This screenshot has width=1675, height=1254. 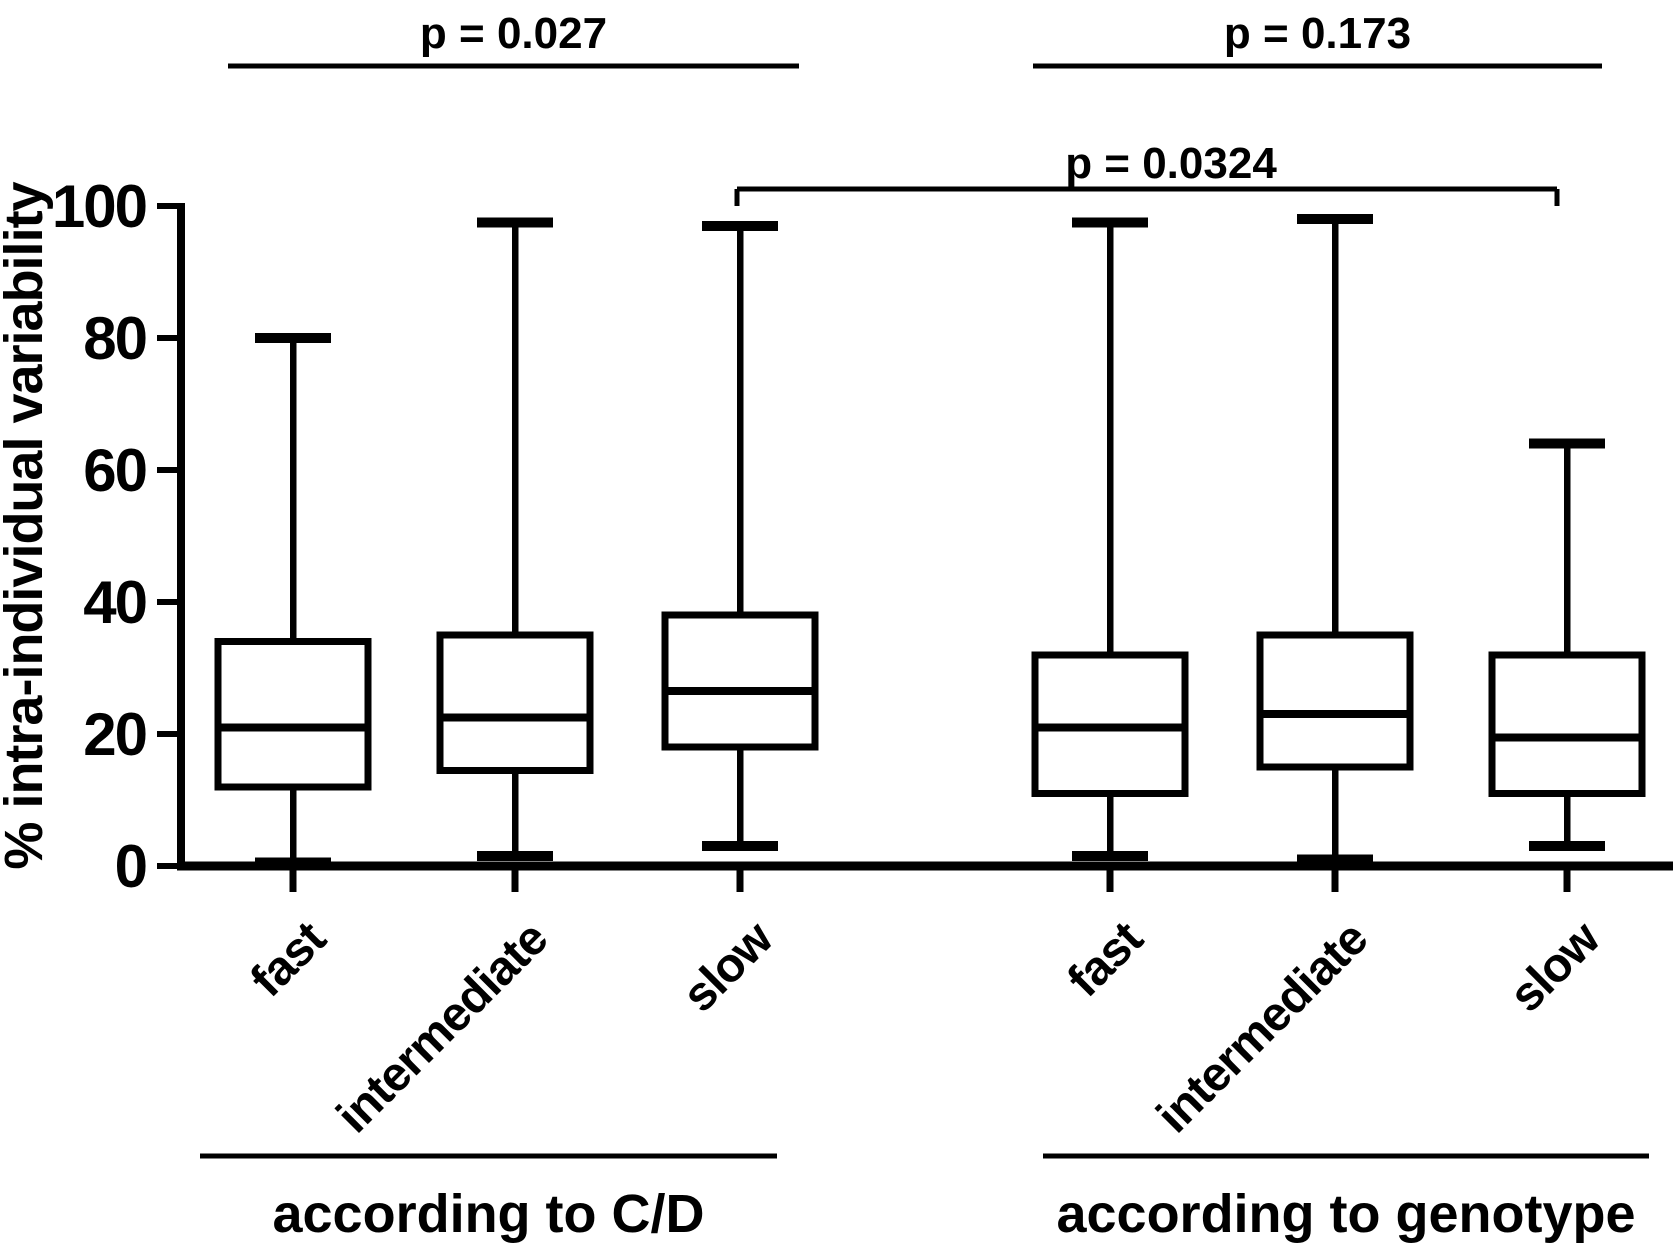 What do you see at coordinates (114, 734) in the screenshot?
I see `y-tick-label: 20` at bounding box center [114, 734].